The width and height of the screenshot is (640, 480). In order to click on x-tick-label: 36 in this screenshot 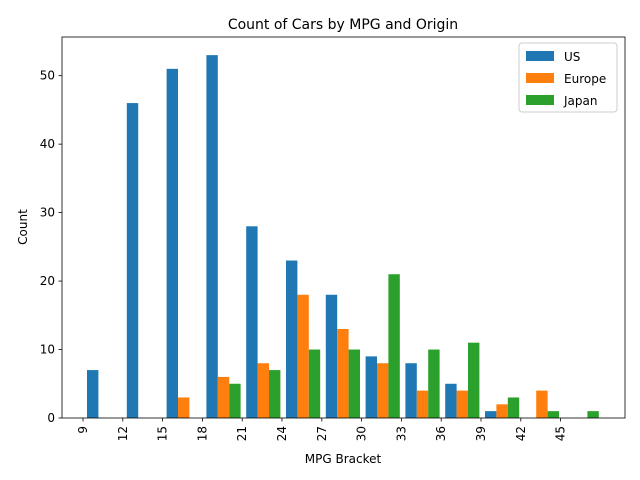, I will do `click(441, 433)`.